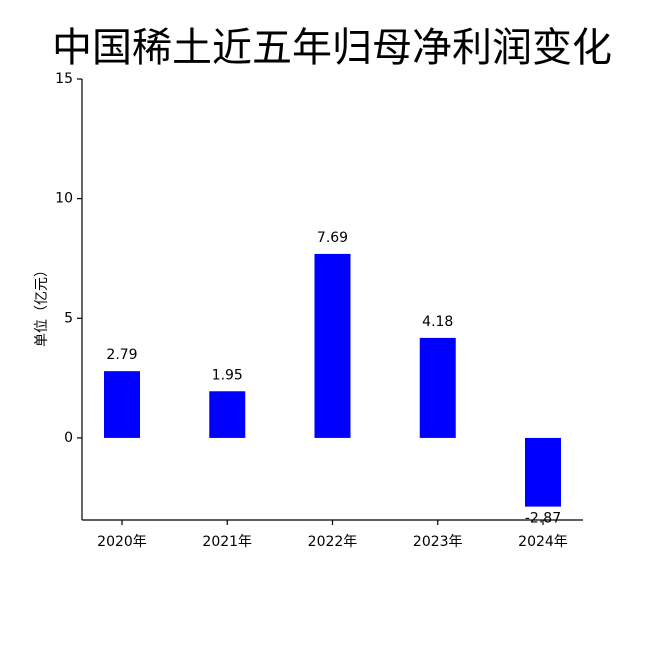 This screenshot has height=650, width=650. Describe the element at coordinates (437, 322) in the screenshot. I see `value-label: 4.18` at that location.